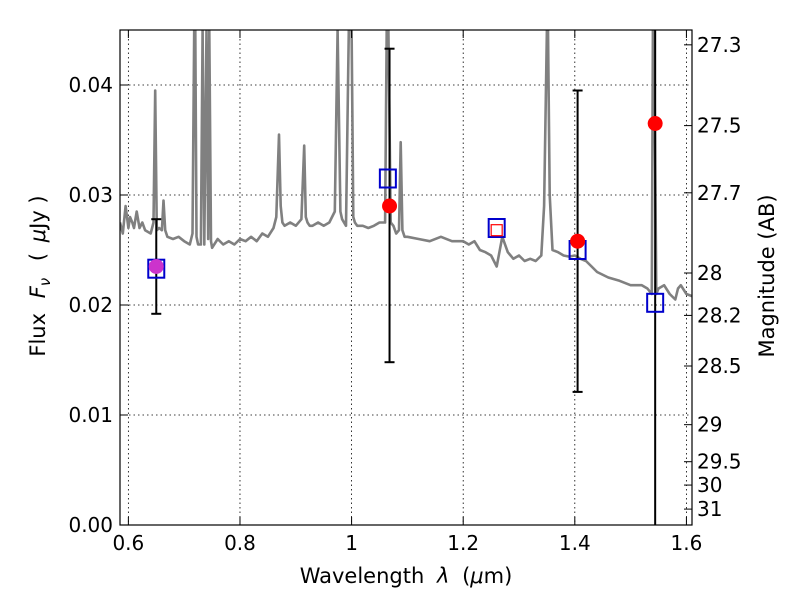 Image resolution: width=800 pixels, height=600 pixels. Describe the element at coordinates (362, 576) in the screenshot. I see `x-axis-label-text: Wavelength` at that location.